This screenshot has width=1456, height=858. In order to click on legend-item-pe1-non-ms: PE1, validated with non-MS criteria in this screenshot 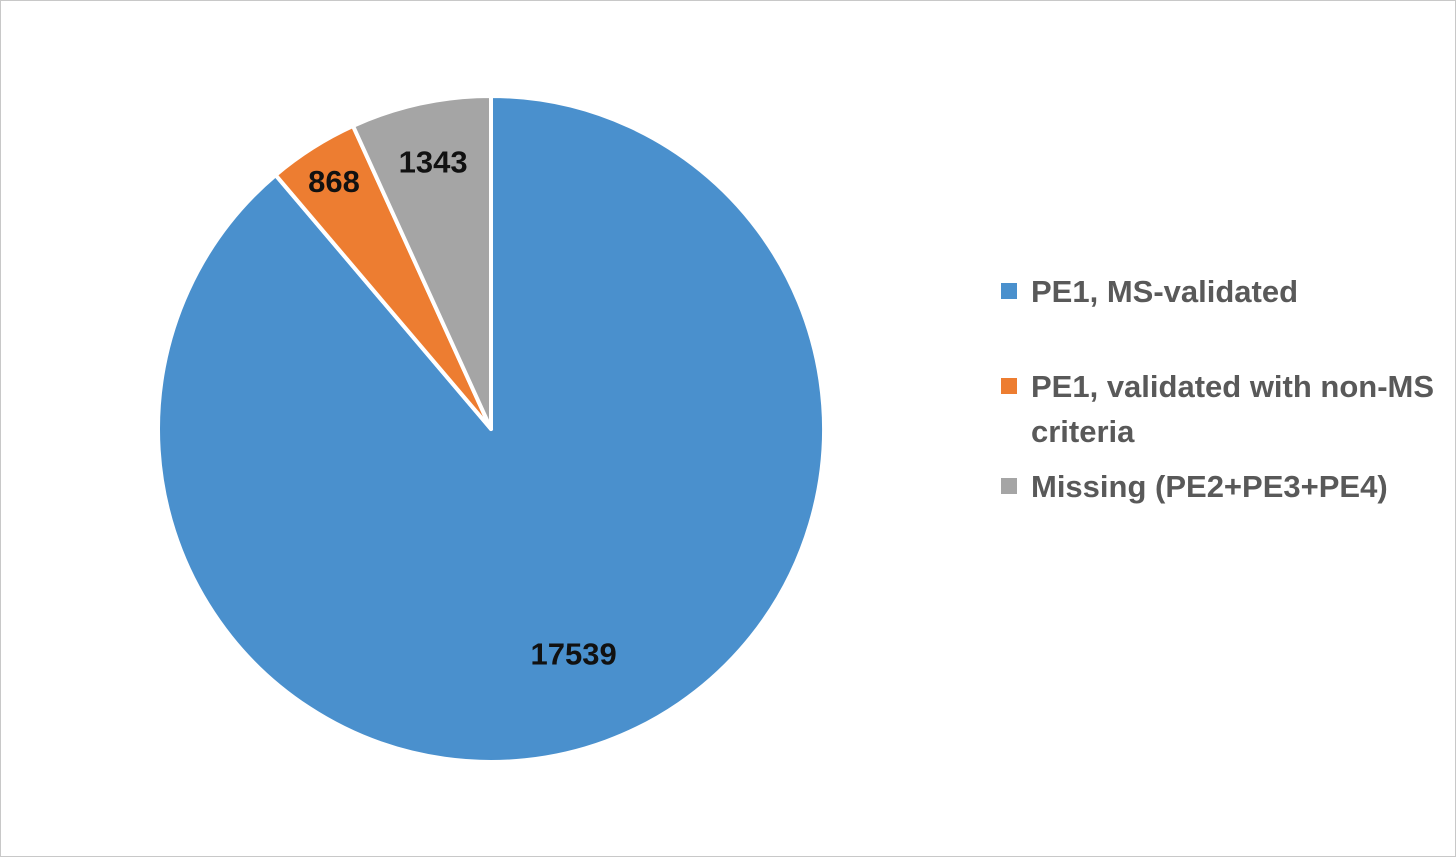, I will do `click(1221, 409)`.